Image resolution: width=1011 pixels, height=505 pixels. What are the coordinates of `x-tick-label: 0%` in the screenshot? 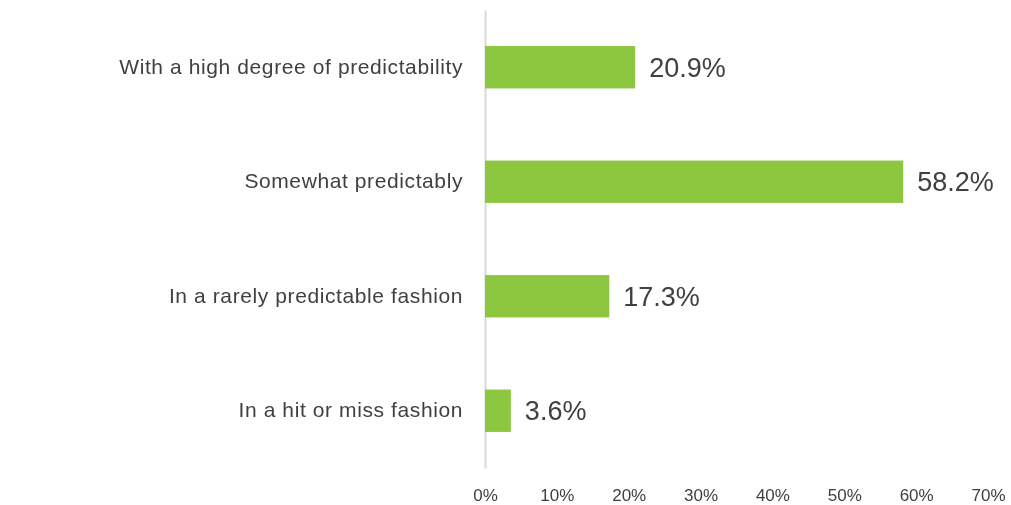 It's located at (485, 495).